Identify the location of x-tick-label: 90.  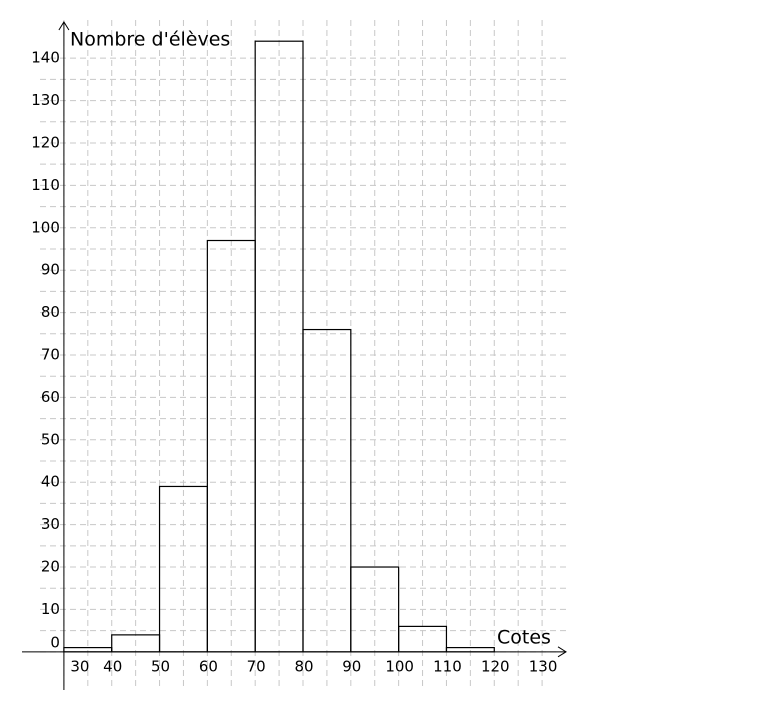
(351, 666).